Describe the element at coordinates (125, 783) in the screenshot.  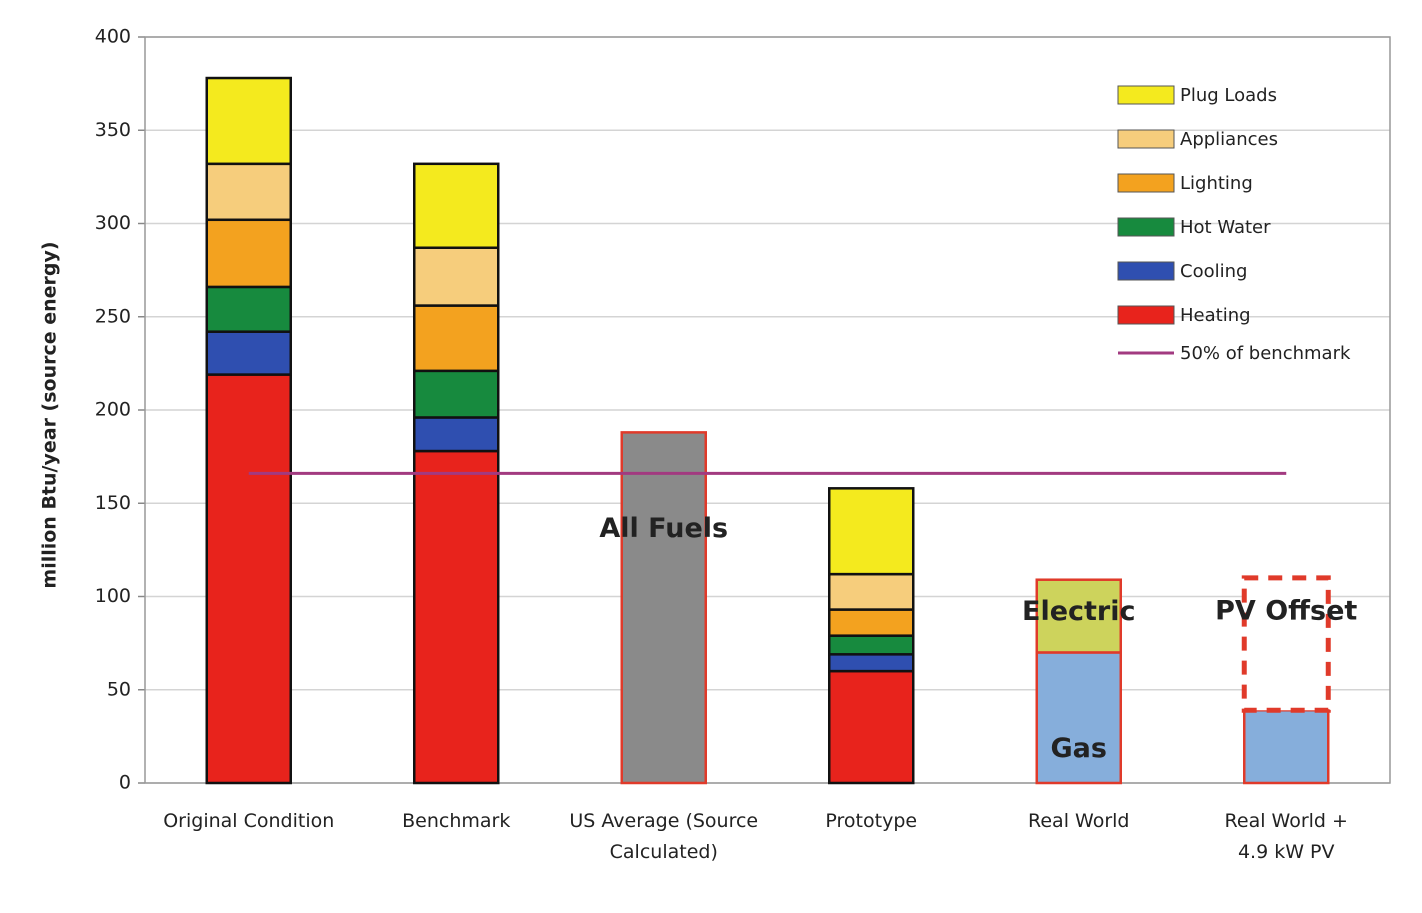
I see `y-tick-label: 0` at that location.